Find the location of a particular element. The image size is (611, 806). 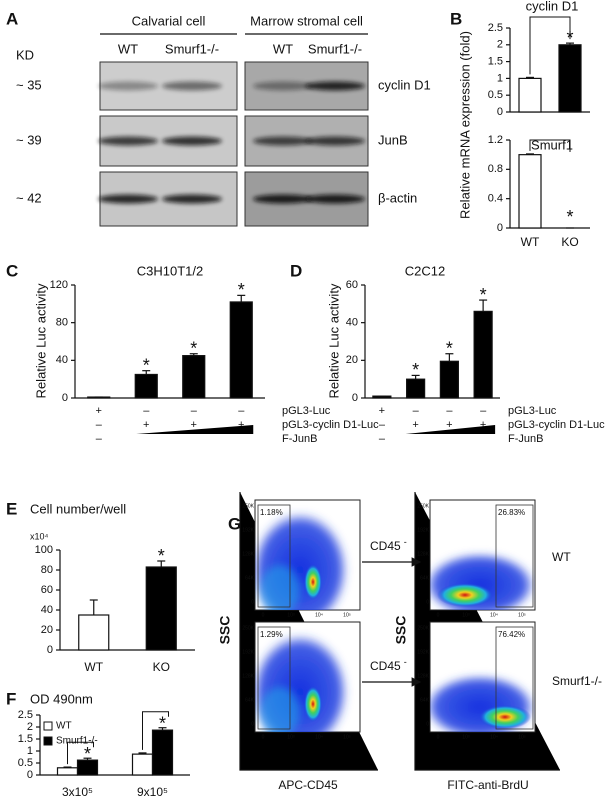

x-tick-label: 9x10⁵ is located at coordinates (152, 792).